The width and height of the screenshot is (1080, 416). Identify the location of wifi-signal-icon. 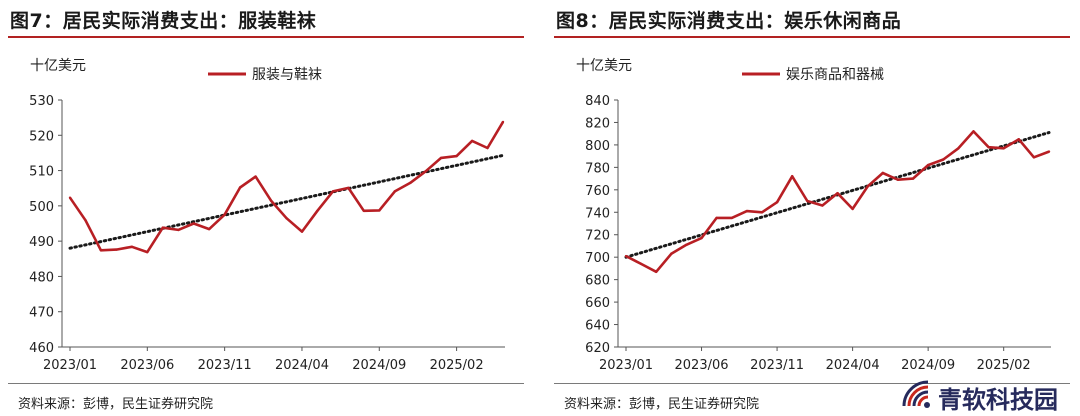
(916, 394).